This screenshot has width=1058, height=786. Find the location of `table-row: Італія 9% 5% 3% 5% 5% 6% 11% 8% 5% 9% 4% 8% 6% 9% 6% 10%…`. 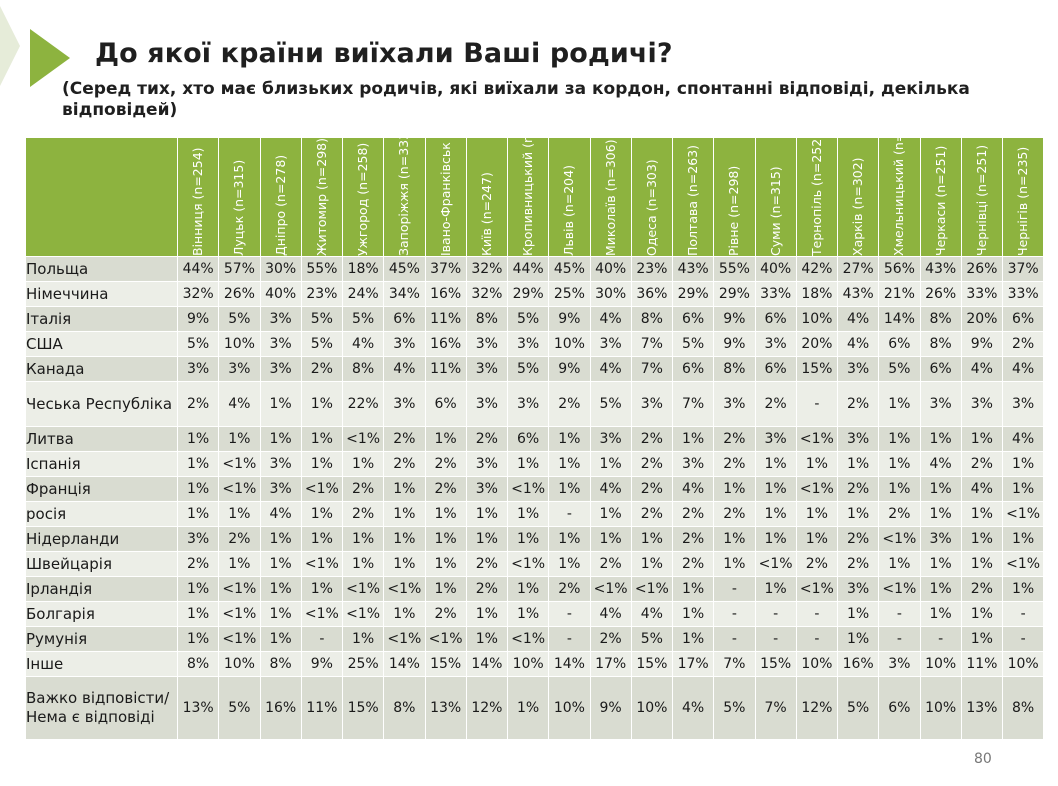

table-row: Італія 9% 5% 3% 5% 5% 6% 11% 8% 5% 9% 4% 8% 6% 9% 6% 10%… is located at coordinates (535, 319).